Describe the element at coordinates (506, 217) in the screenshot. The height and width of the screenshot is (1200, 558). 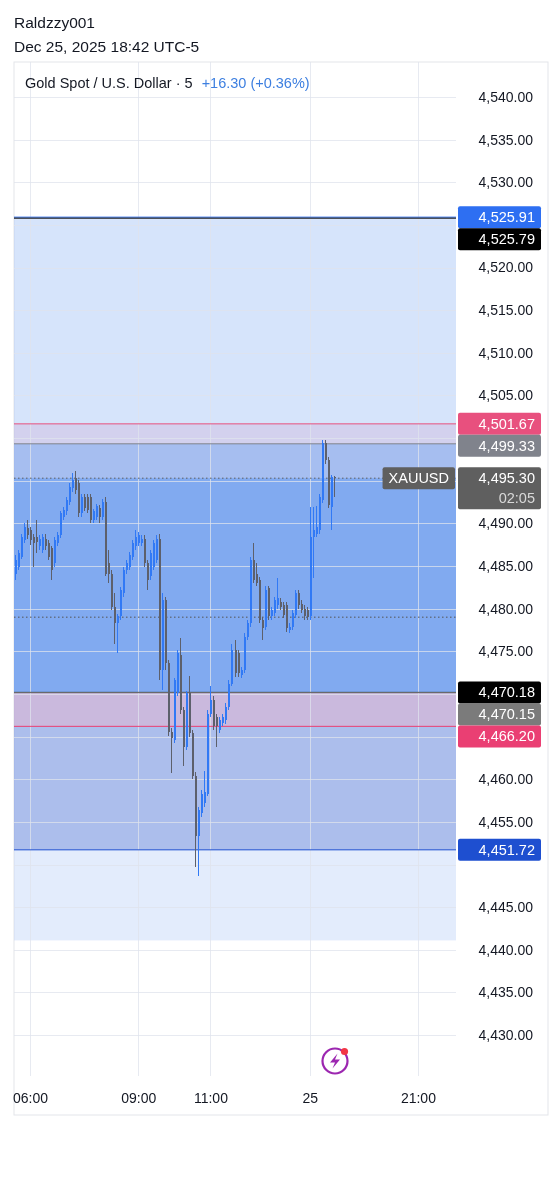
I see `ref-line-label: 4,525.91` at that location.